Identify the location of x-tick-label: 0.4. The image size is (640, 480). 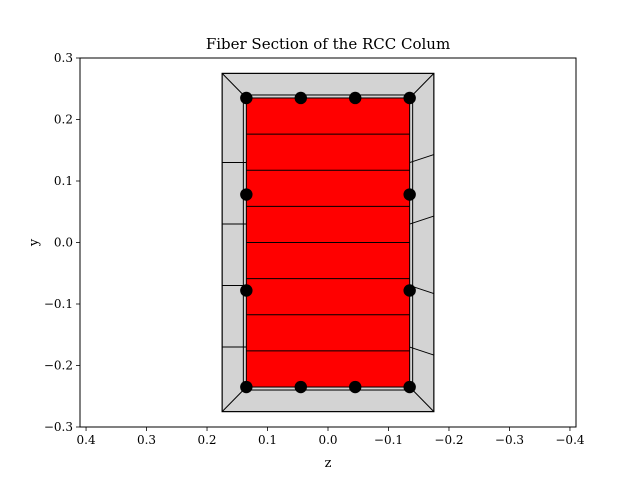
(86, 440).